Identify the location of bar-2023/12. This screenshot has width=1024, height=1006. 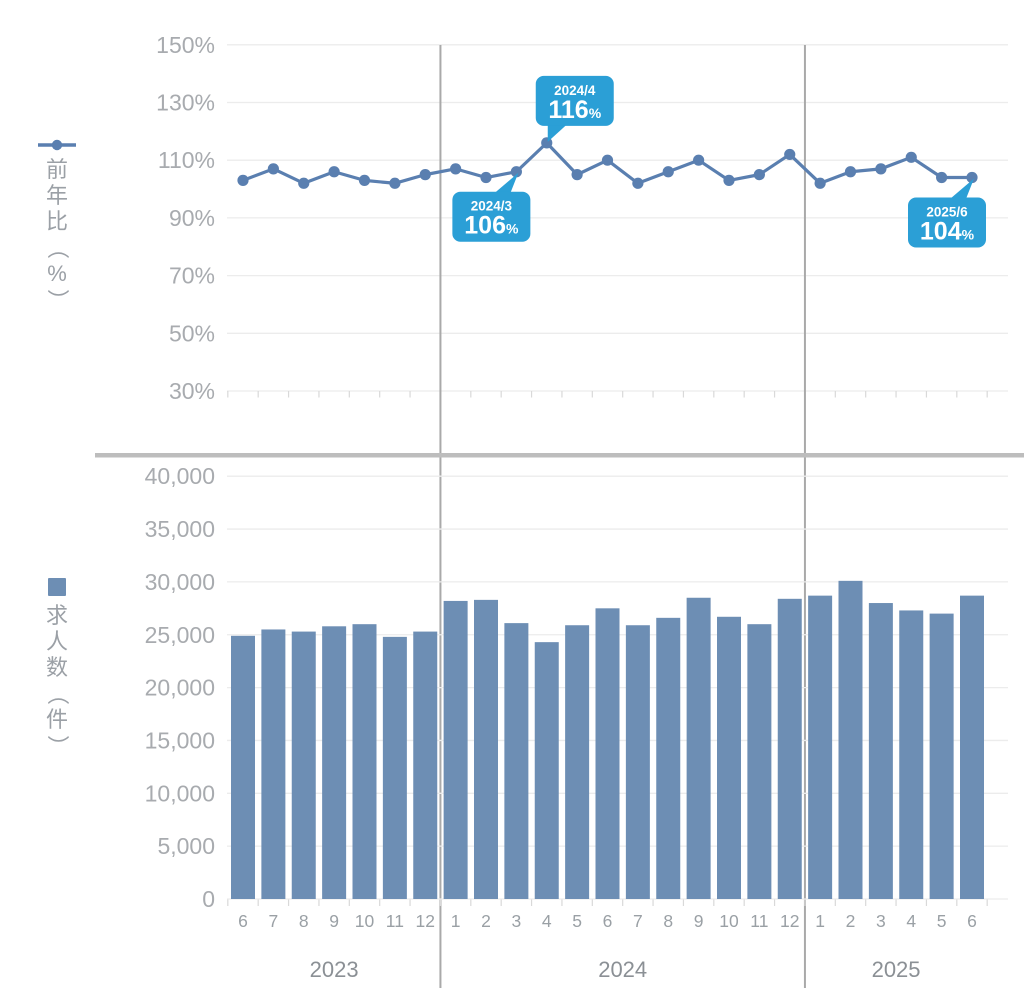
(425, 765).